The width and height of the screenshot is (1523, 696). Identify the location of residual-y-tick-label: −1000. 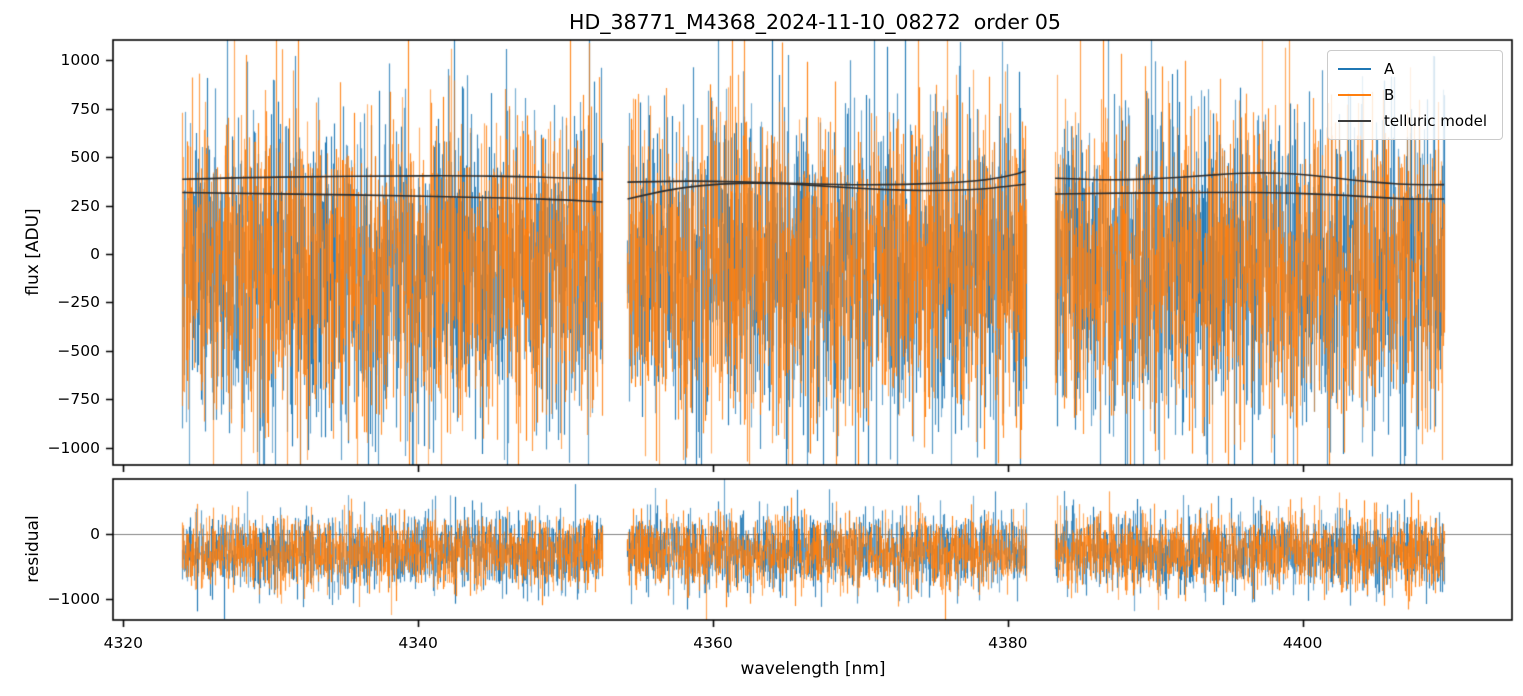
(73, 598).